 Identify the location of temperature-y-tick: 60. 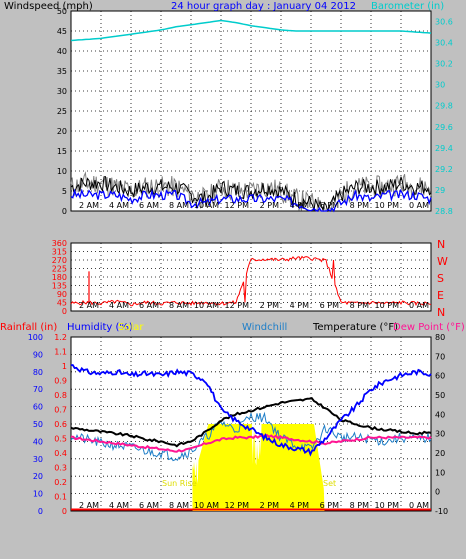
(440, 376).